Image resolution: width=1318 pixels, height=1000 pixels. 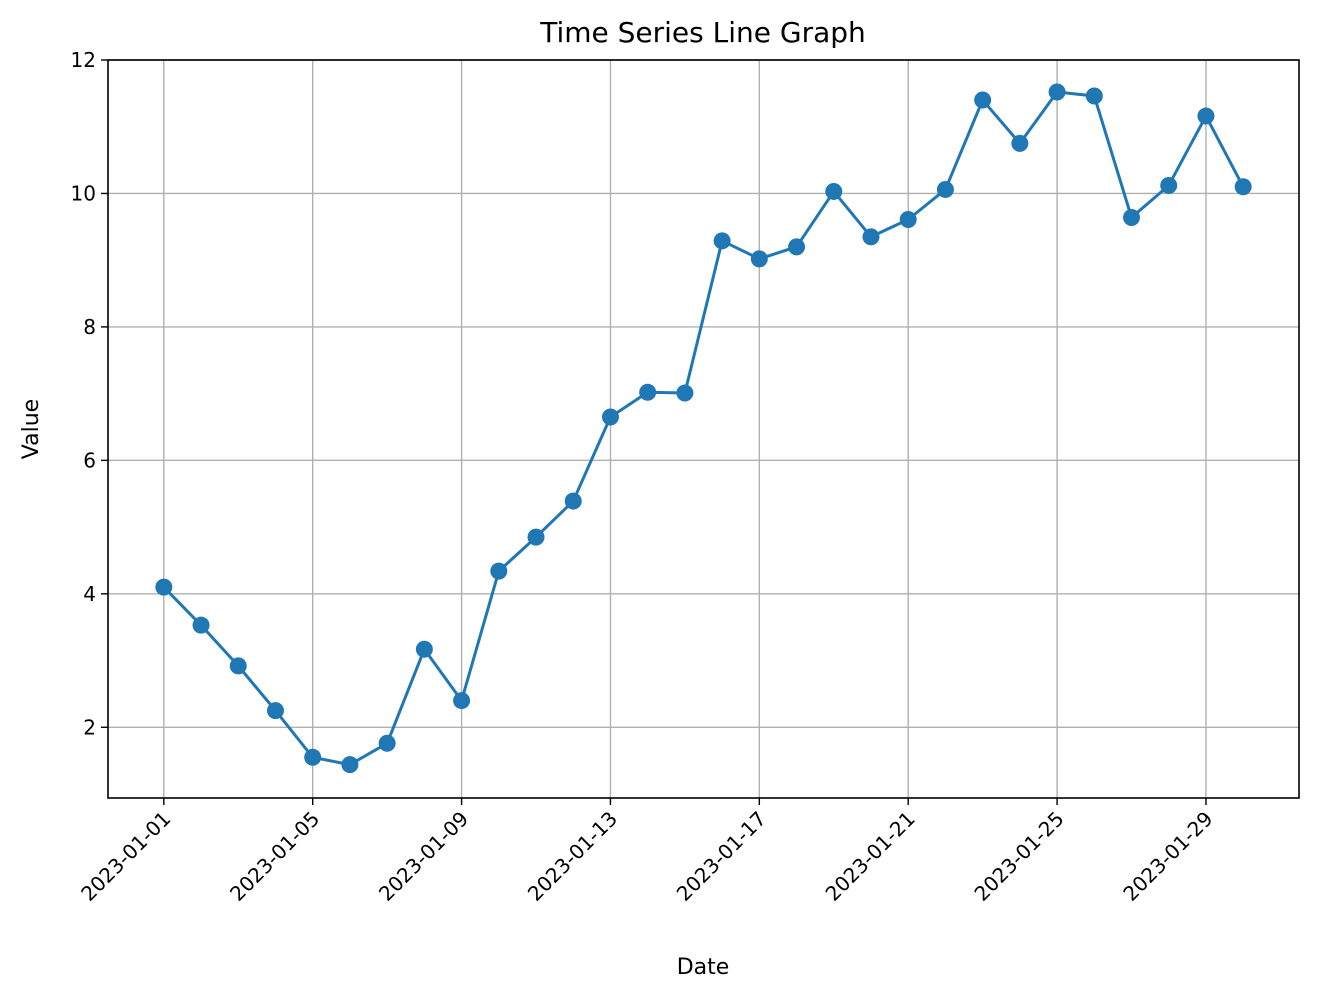 What do you see at coordinates (702, 32) in the screenshot?
I see `chart-title: Time Series Line Graph` at bounding box center [702, 32].